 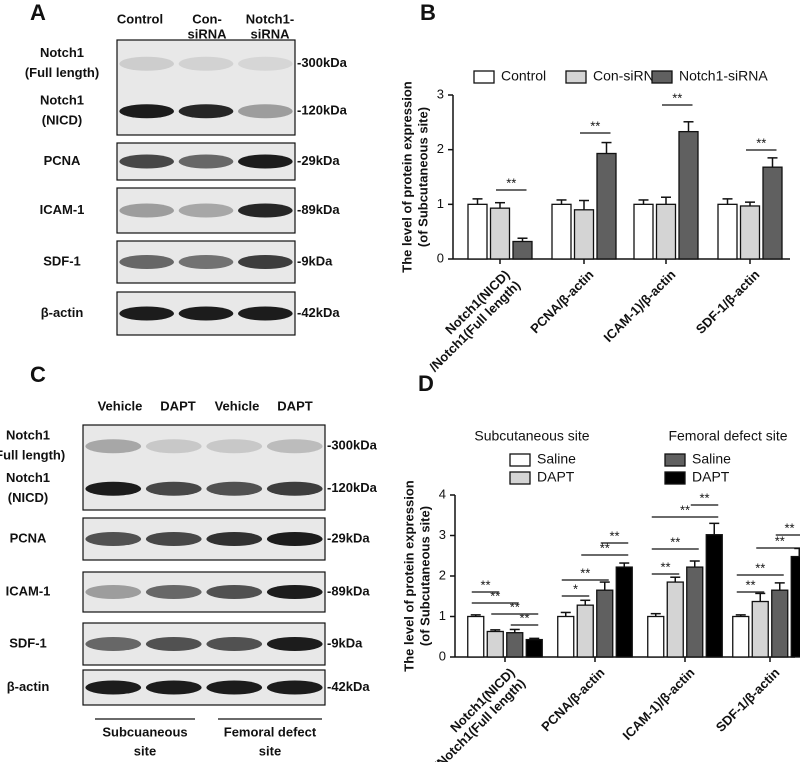 What do you see at coordinates (144, 731) in the screenshot?
I see `group-label: Subcuaneous` at bounding box center [144, 731].